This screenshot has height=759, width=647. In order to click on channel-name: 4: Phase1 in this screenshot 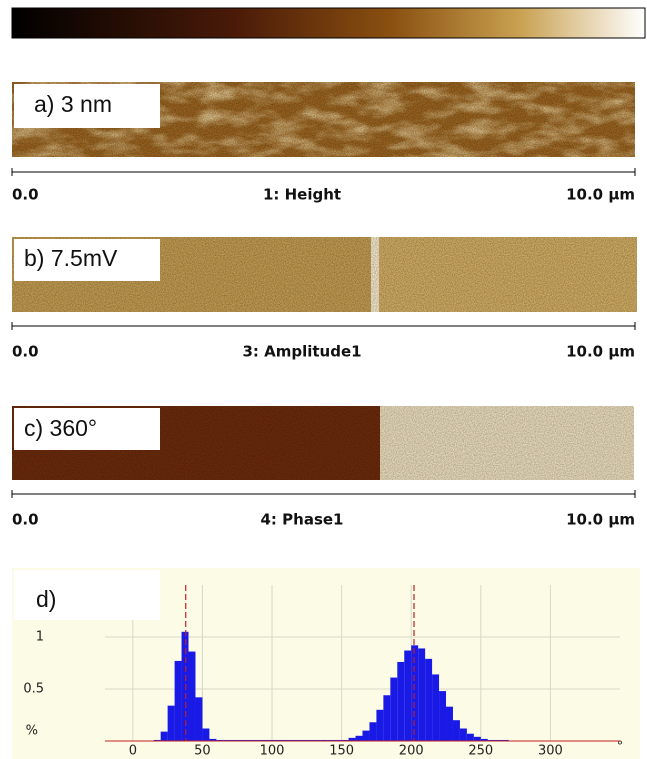, I will do `click(302, 520)`.